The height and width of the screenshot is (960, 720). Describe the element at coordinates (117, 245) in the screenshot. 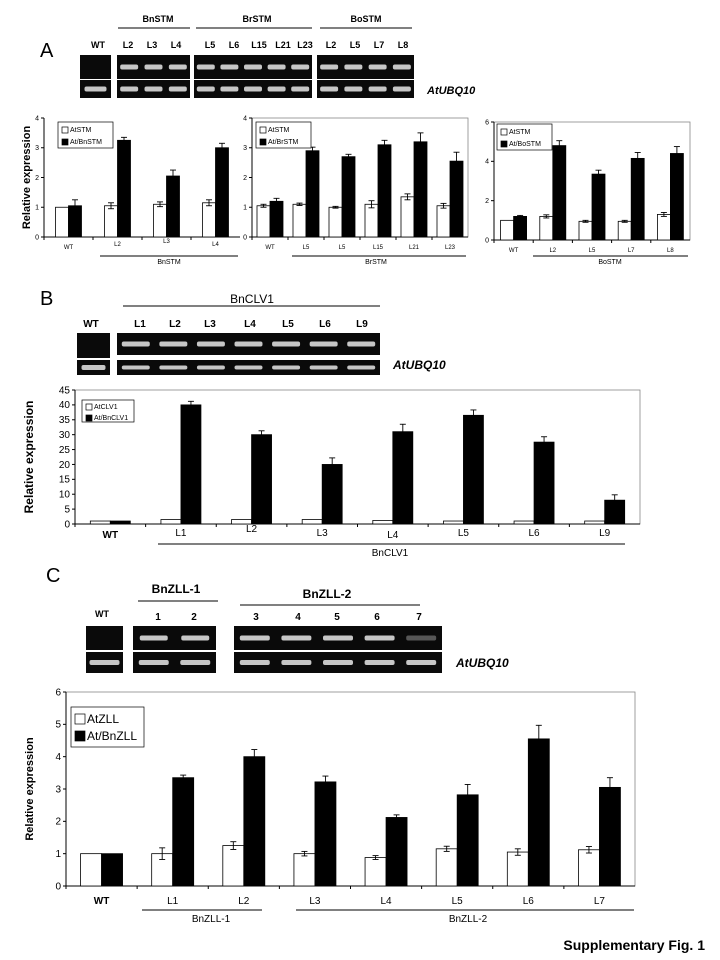

I see `x-tick-label: L2` at that location.